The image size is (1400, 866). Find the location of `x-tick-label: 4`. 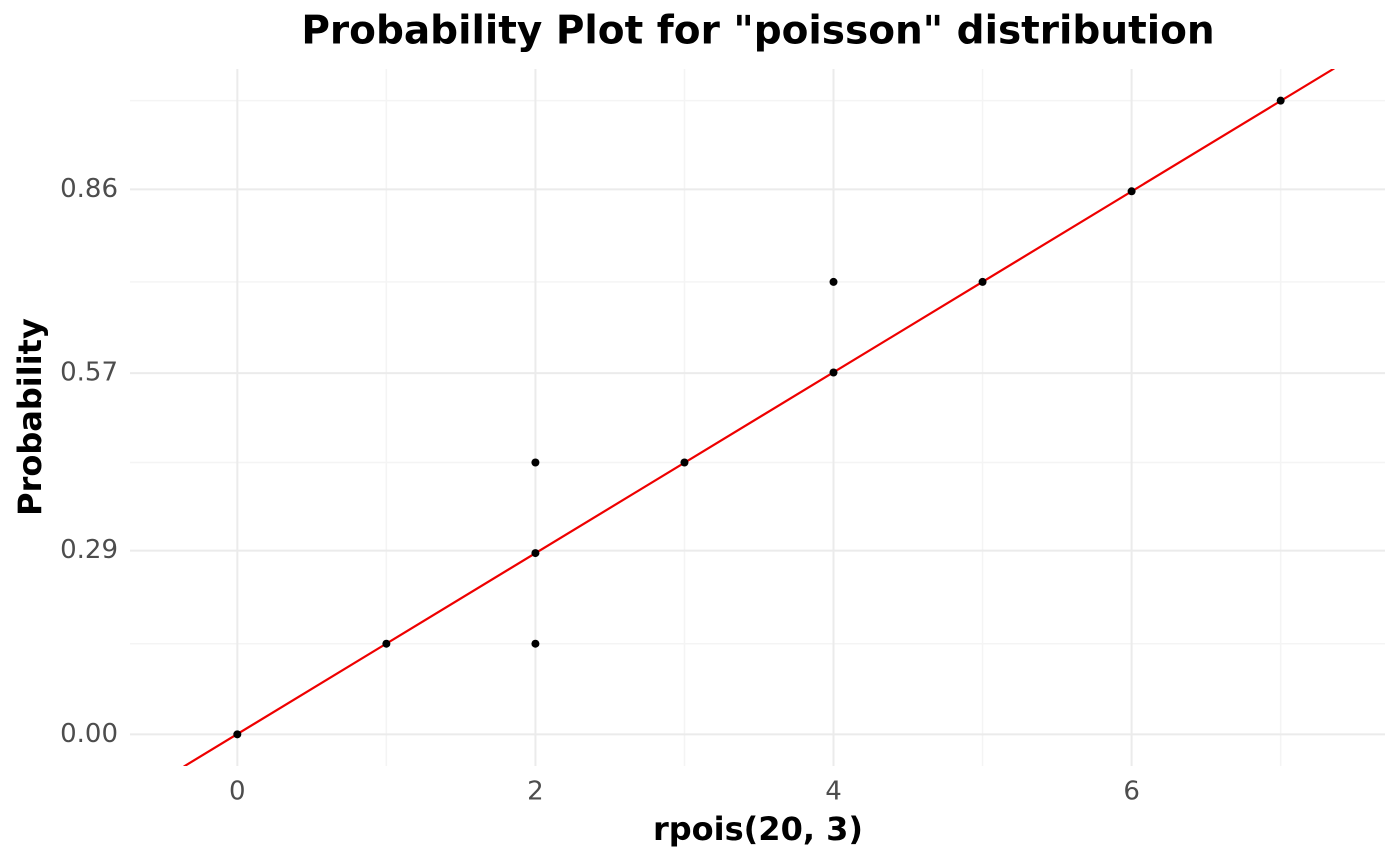

x-tick-label: 4 is located at coordinates (833, 792).